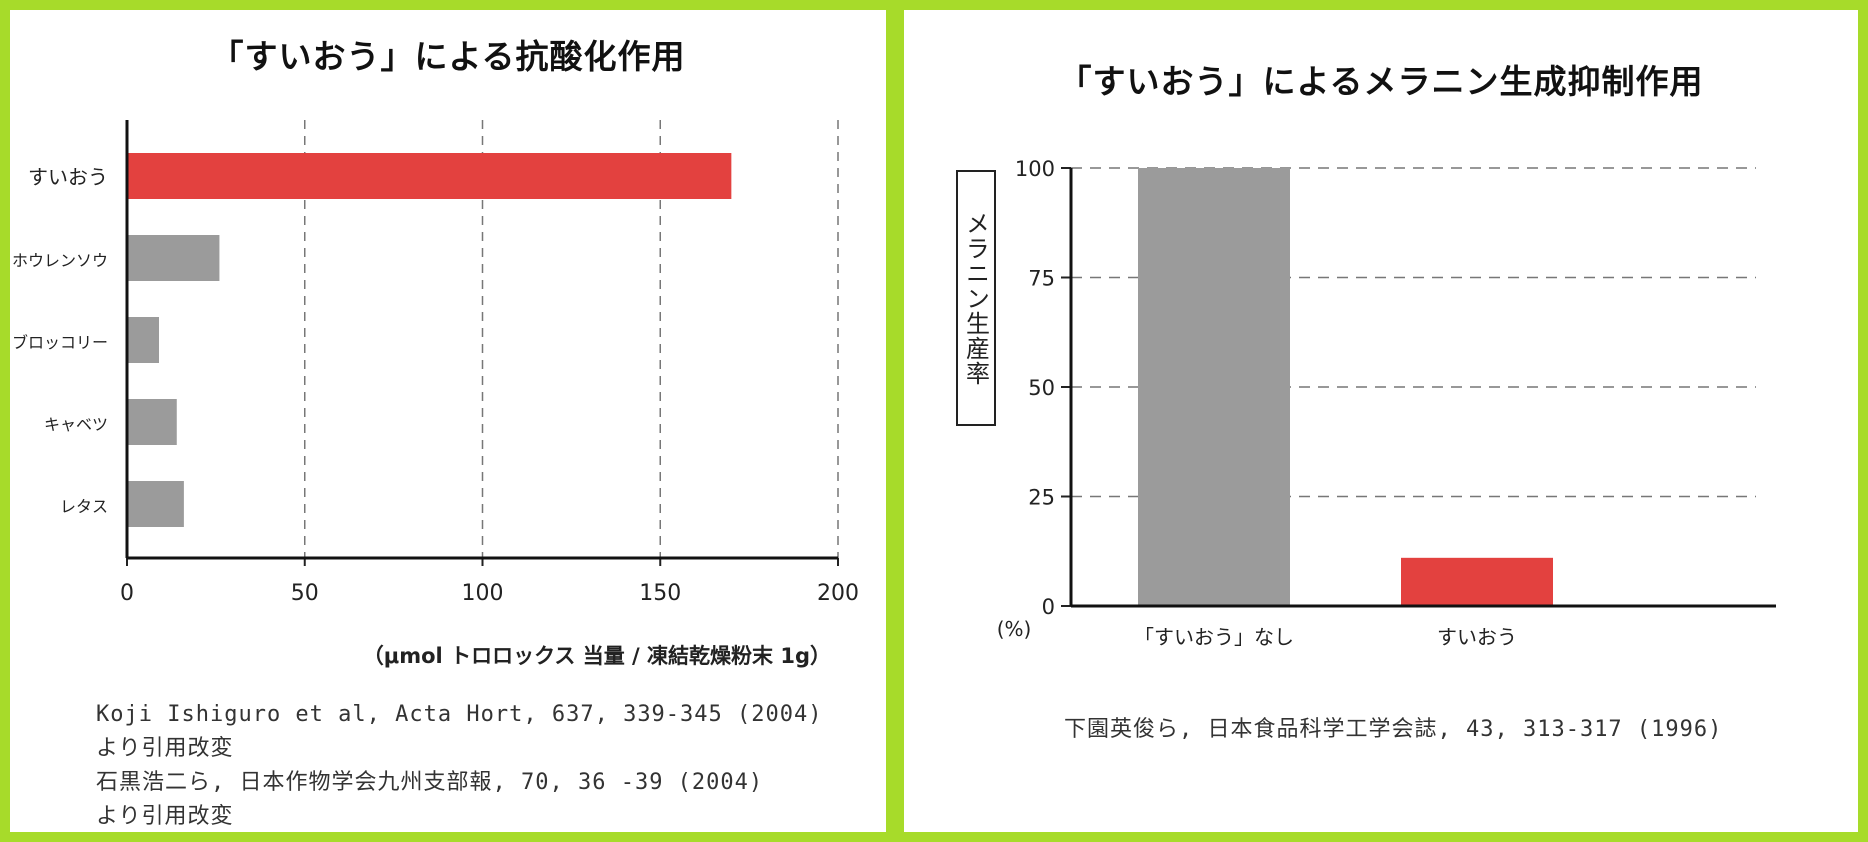 The image size is (1868, 842). What do you see at coordinates (1035, 169) in the screenshot?
I see `y-tick-label: 100` at bounding box center [1035, 169].